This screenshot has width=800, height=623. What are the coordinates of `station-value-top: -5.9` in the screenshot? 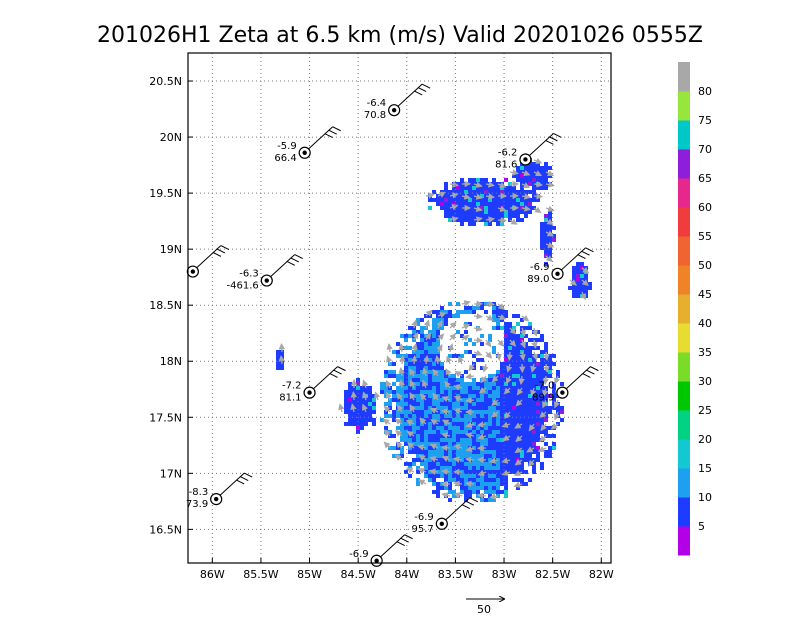 It's located at (287, 146).